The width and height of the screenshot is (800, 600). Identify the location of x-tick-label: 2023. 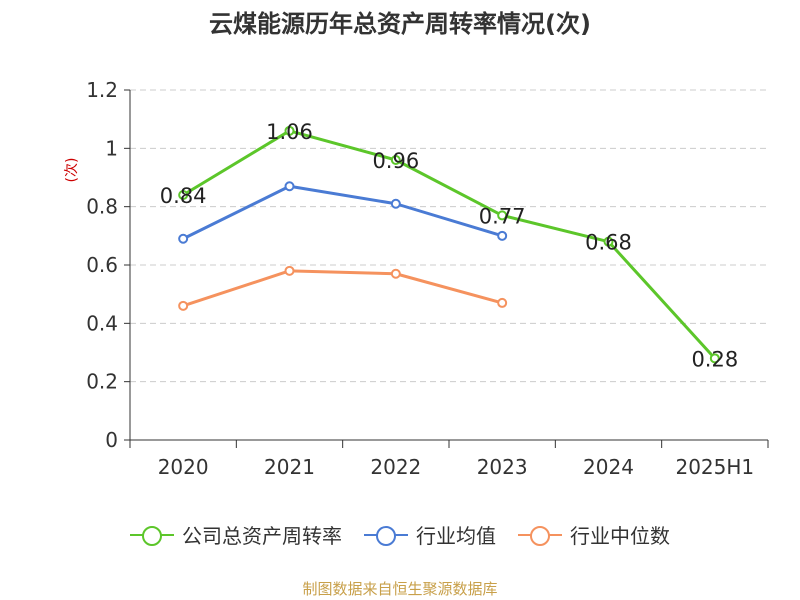
(502, 467).